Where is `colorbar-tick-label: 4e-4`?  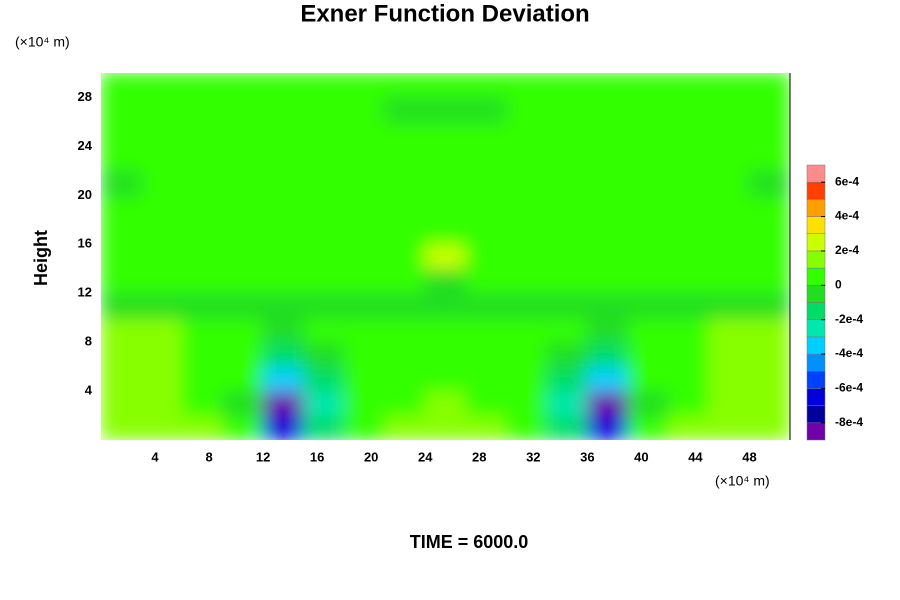
colorbar-tick-label: 4e-4 is located at coordinates (847, 216).